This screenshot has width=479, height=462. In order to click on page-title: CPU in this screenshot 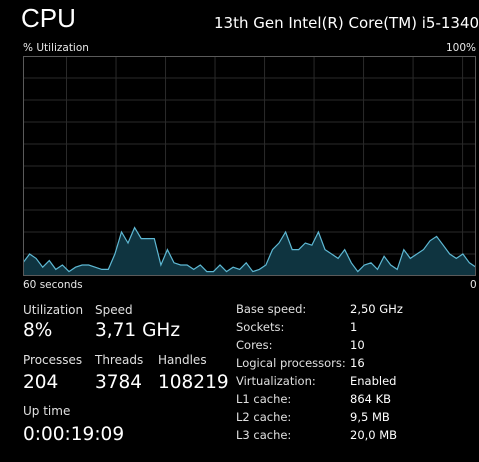, I will do `click(48, 18)`.